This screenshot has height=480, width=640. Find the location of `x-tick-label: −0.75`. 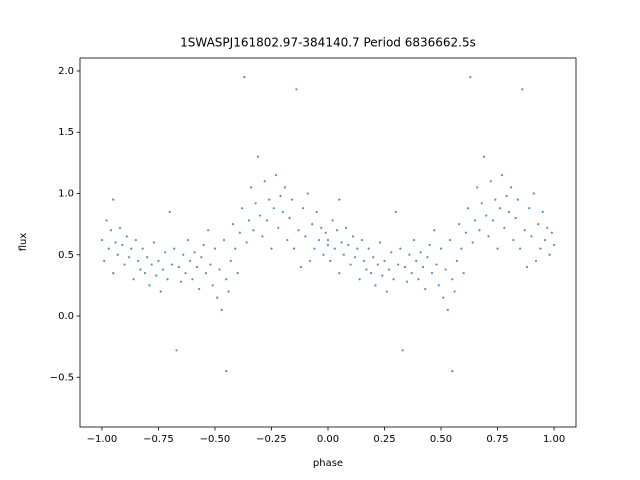

x-tick-label: −0.75 is located at coordinates (158, 439).